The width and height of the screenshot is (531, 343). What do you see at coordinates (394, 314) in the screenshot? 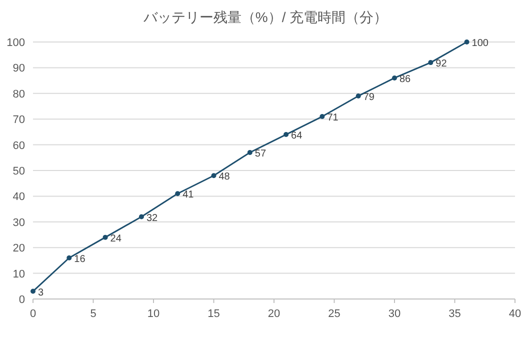
I see `x-tick-label: 30` at bounding box center [394, 314].